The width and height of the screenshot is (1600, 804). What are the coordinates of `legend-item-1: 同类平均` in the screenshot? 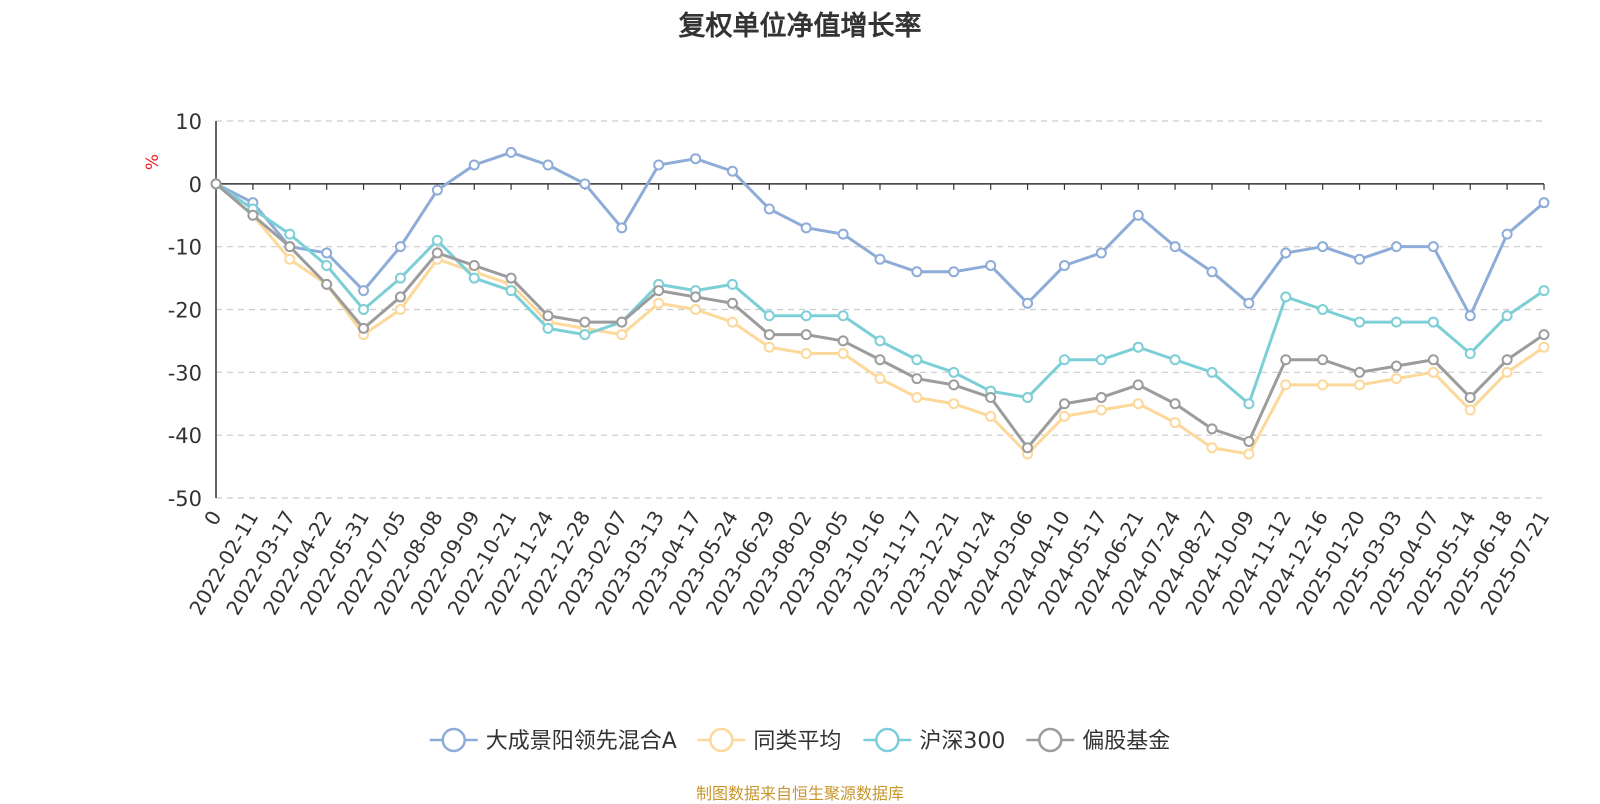 It's located at (769, 740).